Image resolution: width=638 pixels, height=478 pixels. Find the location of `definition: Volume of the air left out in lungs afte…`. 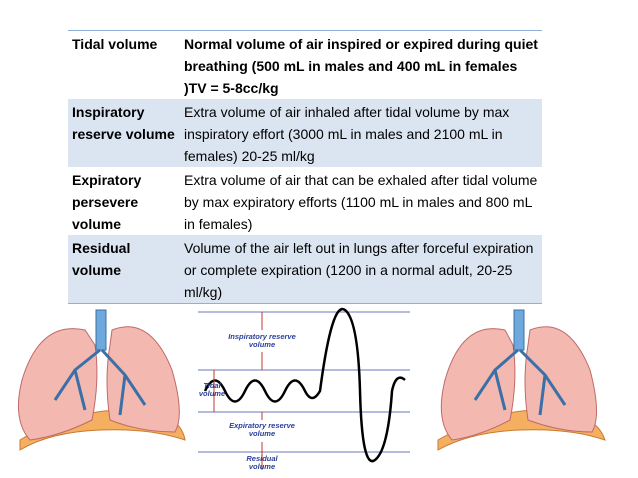

definition: Volume of the air left out in lungs afte… is located at coordinates (361, 269).